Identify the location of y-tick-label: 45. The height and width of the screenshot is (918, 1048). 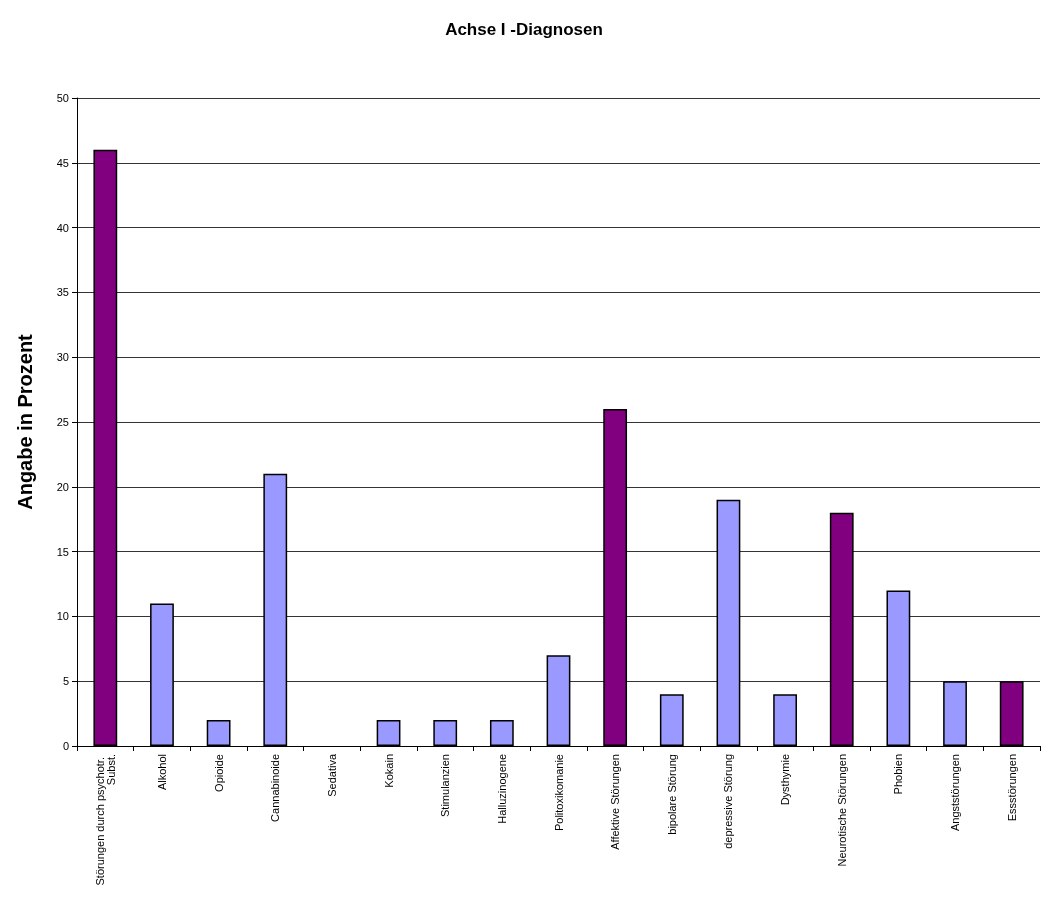
(62, 162).